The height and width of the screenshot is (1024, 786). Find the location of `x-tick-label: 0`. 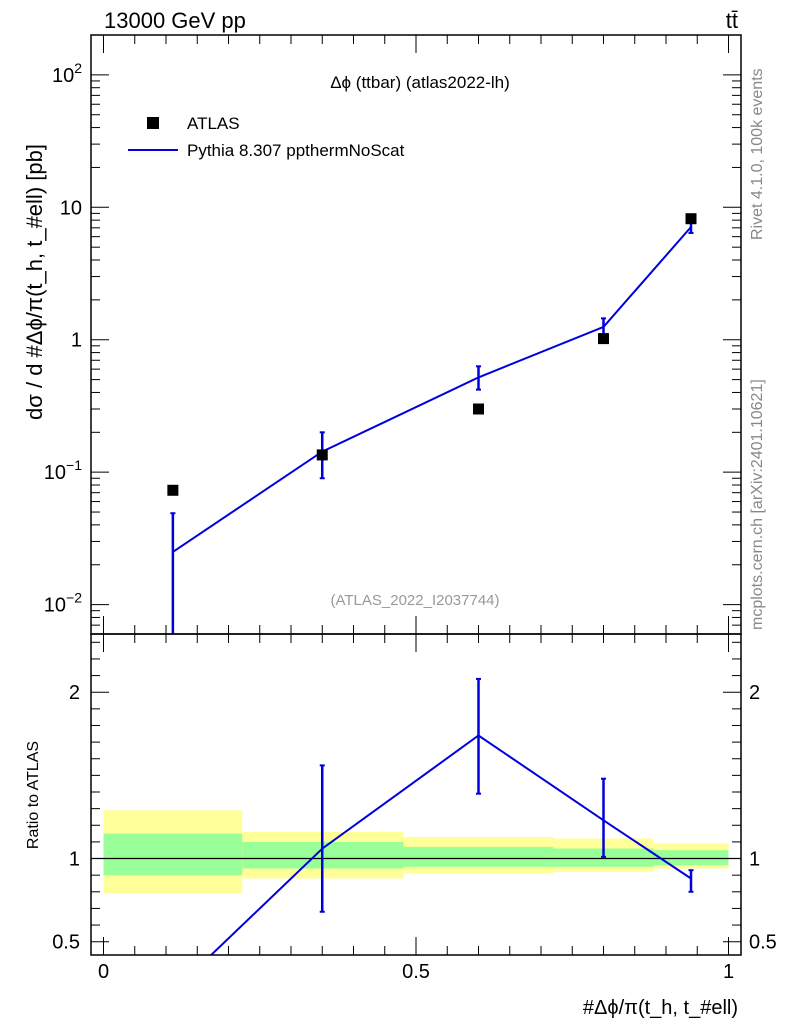

x-tick-label: 0 is located at coordinates (103, 972).